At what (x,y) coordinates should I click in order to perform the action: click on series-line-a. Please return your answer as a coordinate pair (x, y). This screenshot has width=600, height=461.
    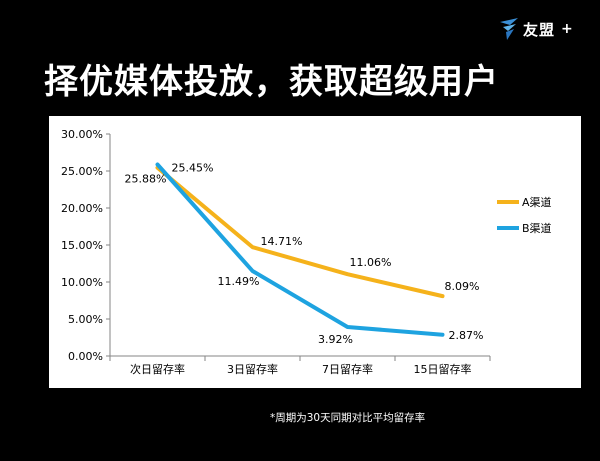
    Looking at the image, I should click on (300, 232).